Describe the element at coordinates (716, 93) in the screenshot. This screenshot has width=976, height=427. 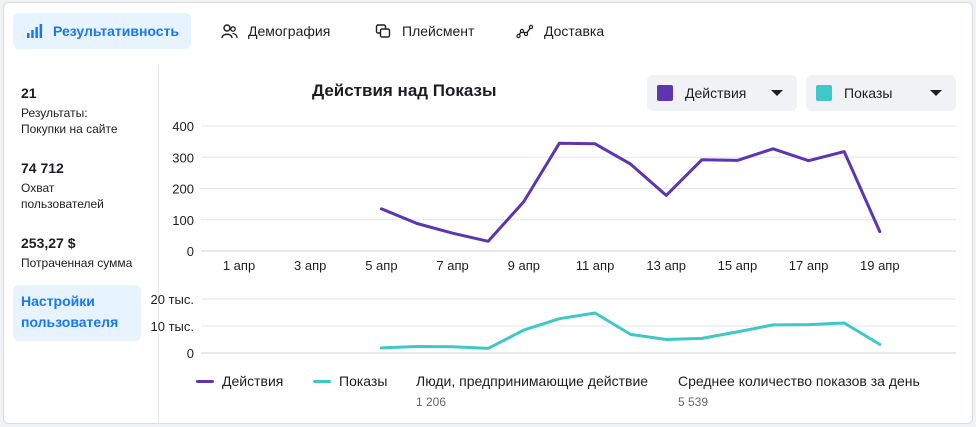
I see `select-label: Действия` at that location.